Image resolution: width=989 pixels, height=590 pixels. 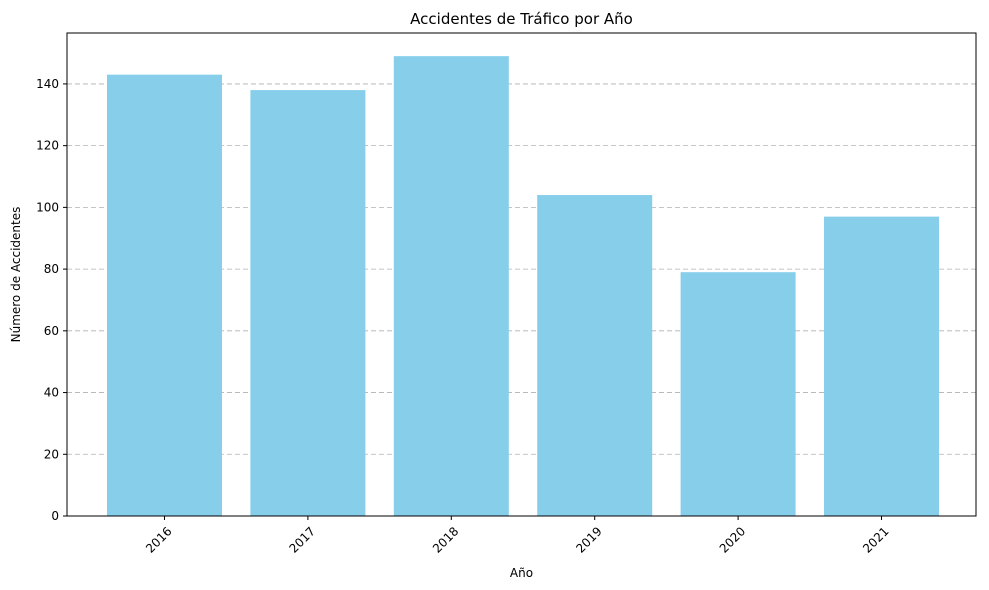 I want to click on x-tick-label: 2020, so click(x=732, y=539).